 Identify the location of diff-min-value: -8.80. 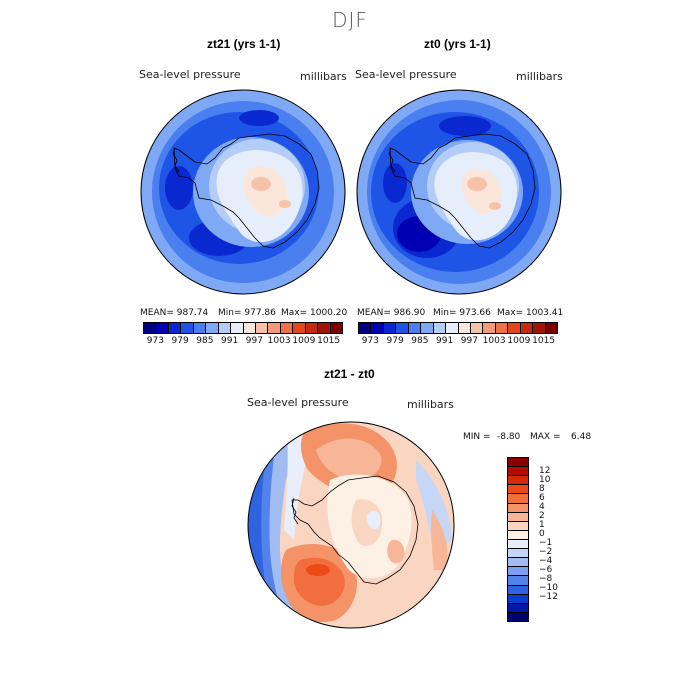
(509, 437).